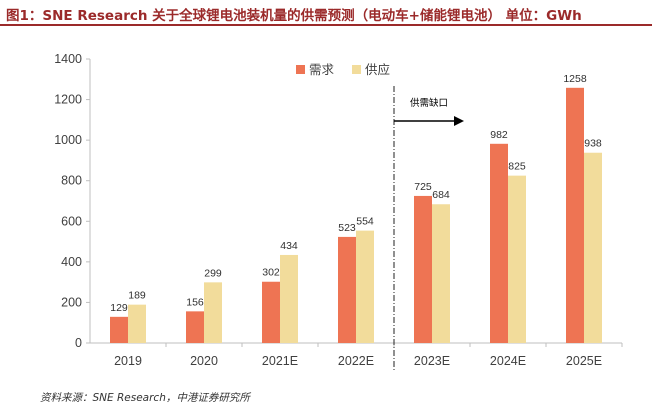  Describe the element at coordinates (377, 69) in the screenshot. I see `legend-supply-label: 供应` at that location.